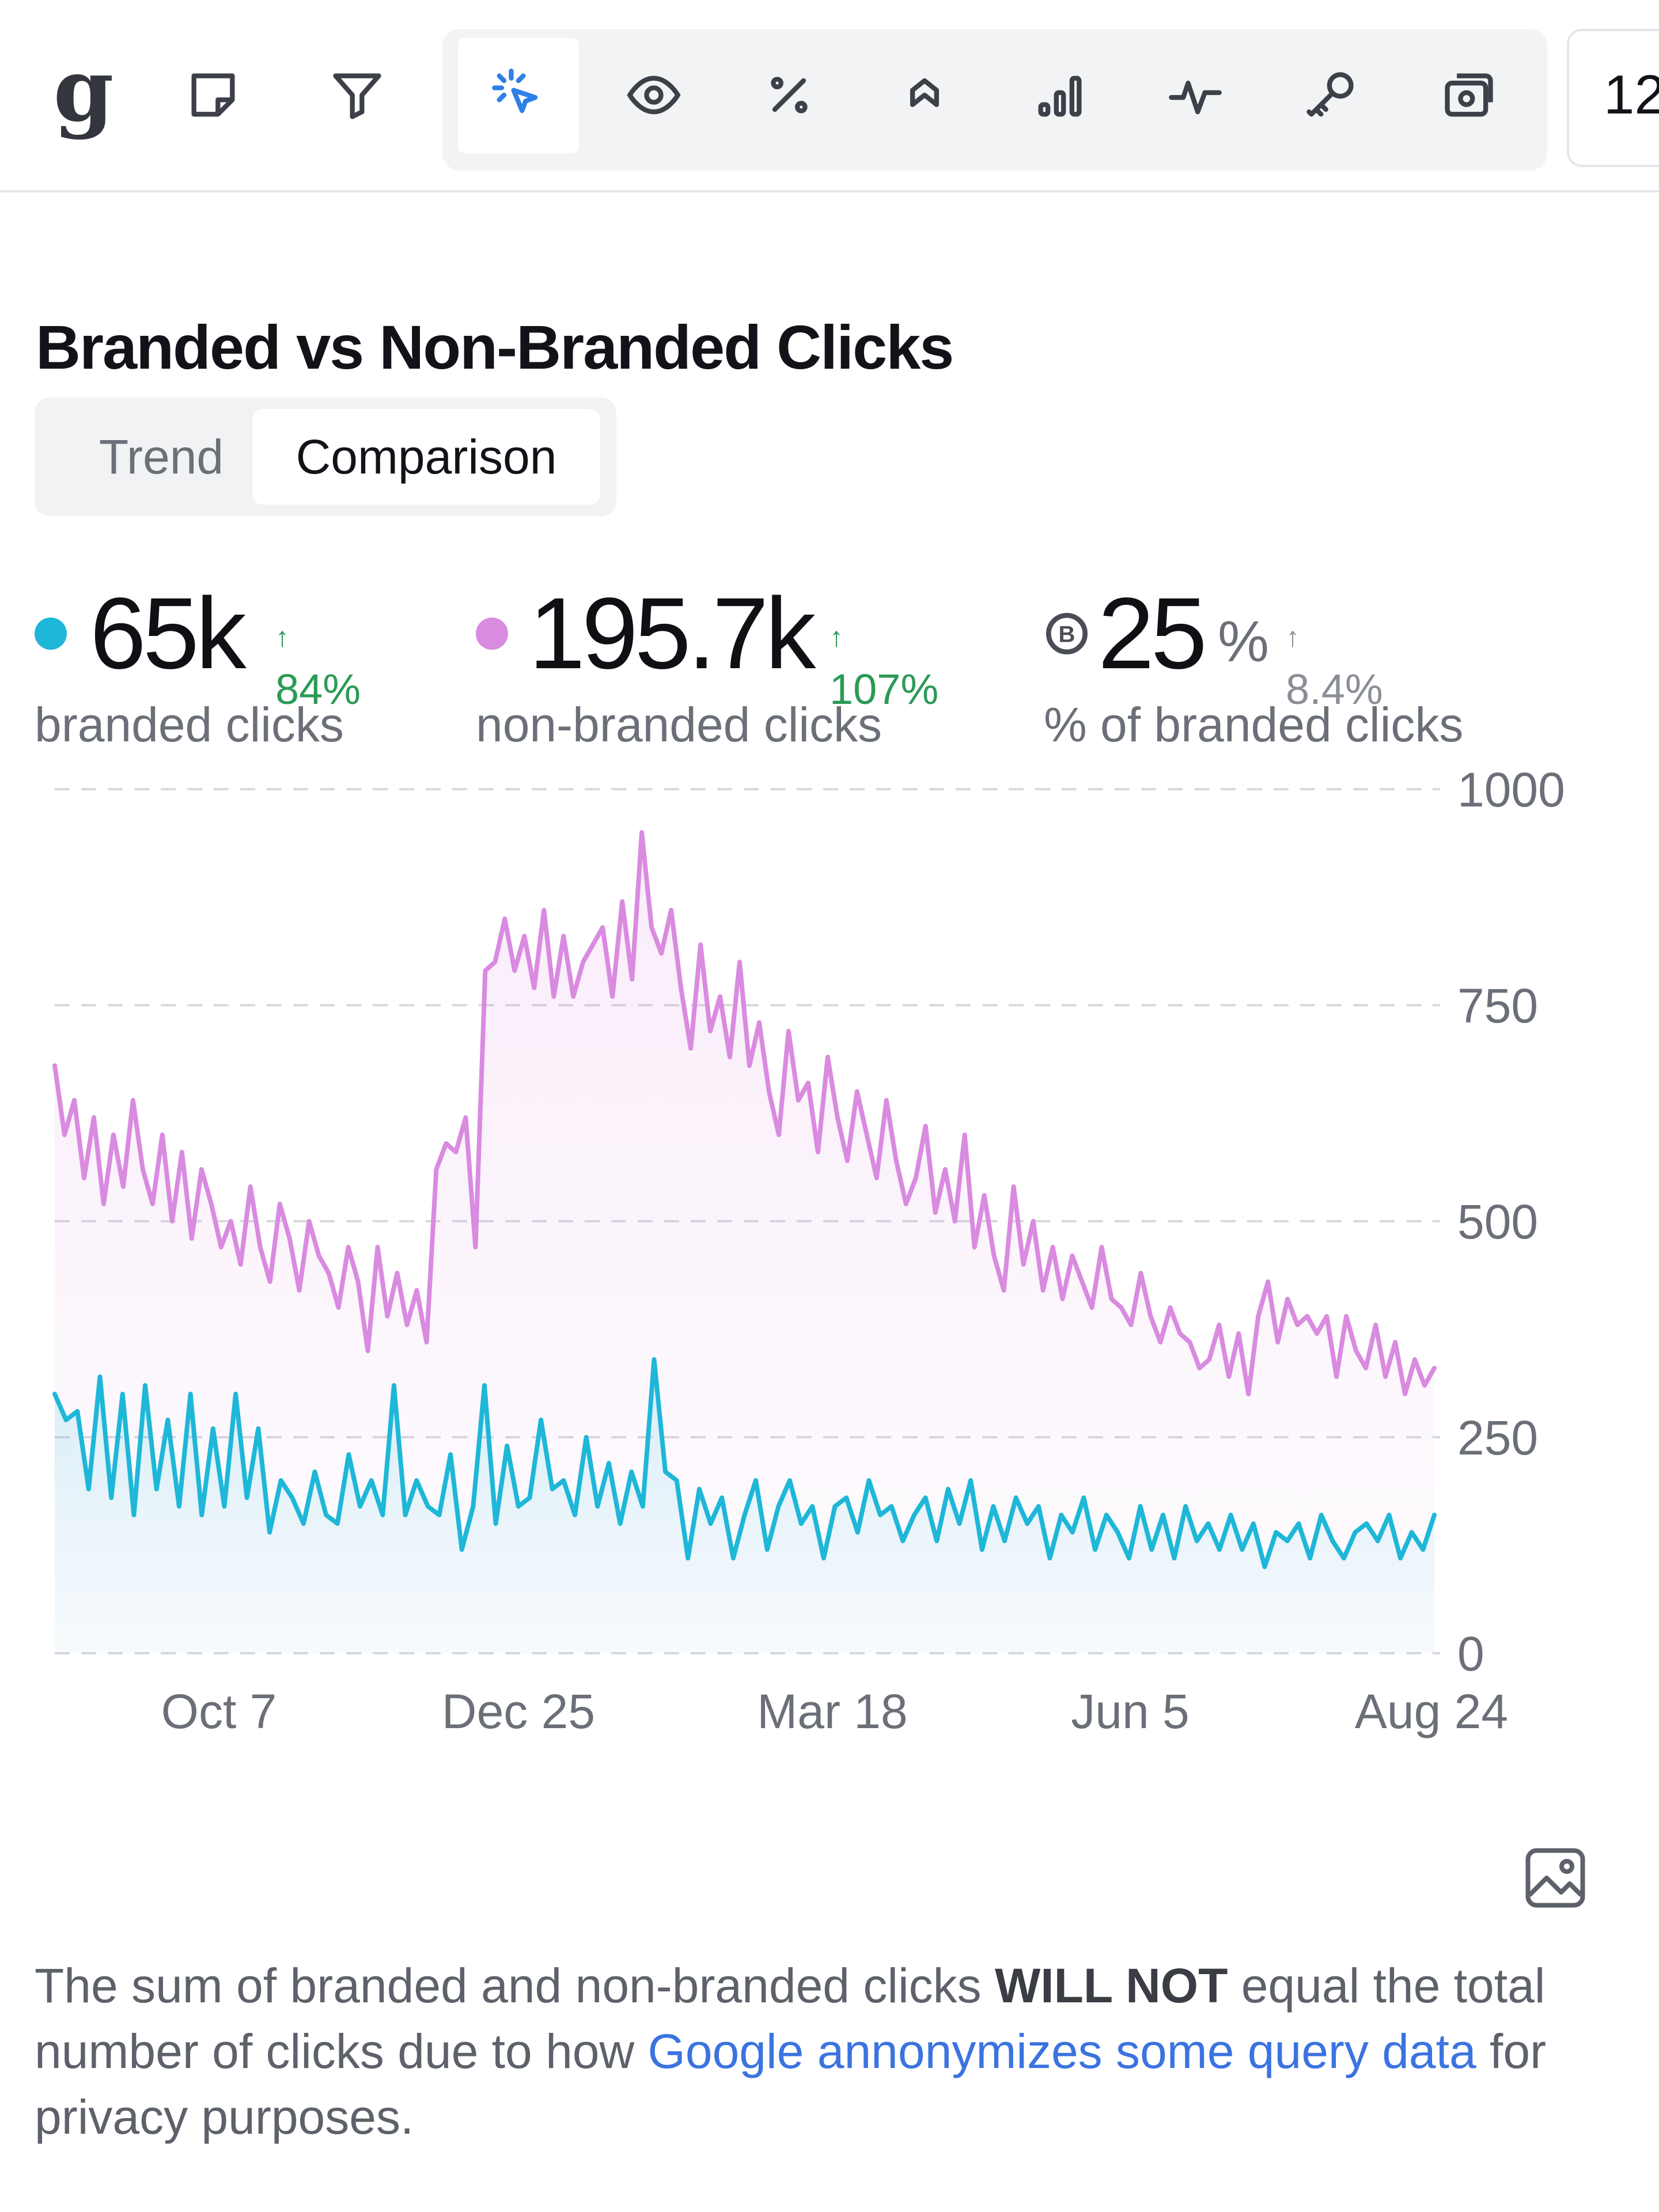  Describe the element at coordinates (1254, 725) in the screenshot. I see `pct-branded-label: % of branded clicks` at that location.